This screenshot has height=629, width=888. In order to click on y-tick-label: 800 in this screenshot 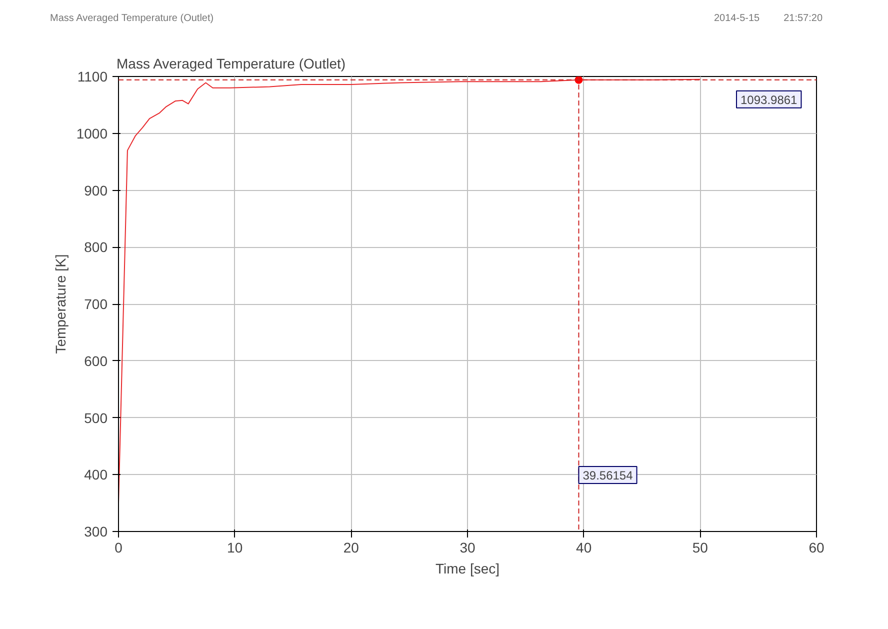, I will do `click(96, 247)`.